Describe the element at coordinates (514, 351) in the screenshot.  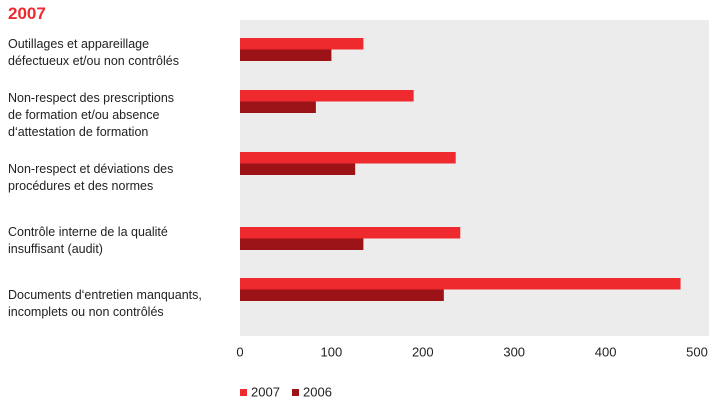
I see `x-tick-label: 300` at that location.